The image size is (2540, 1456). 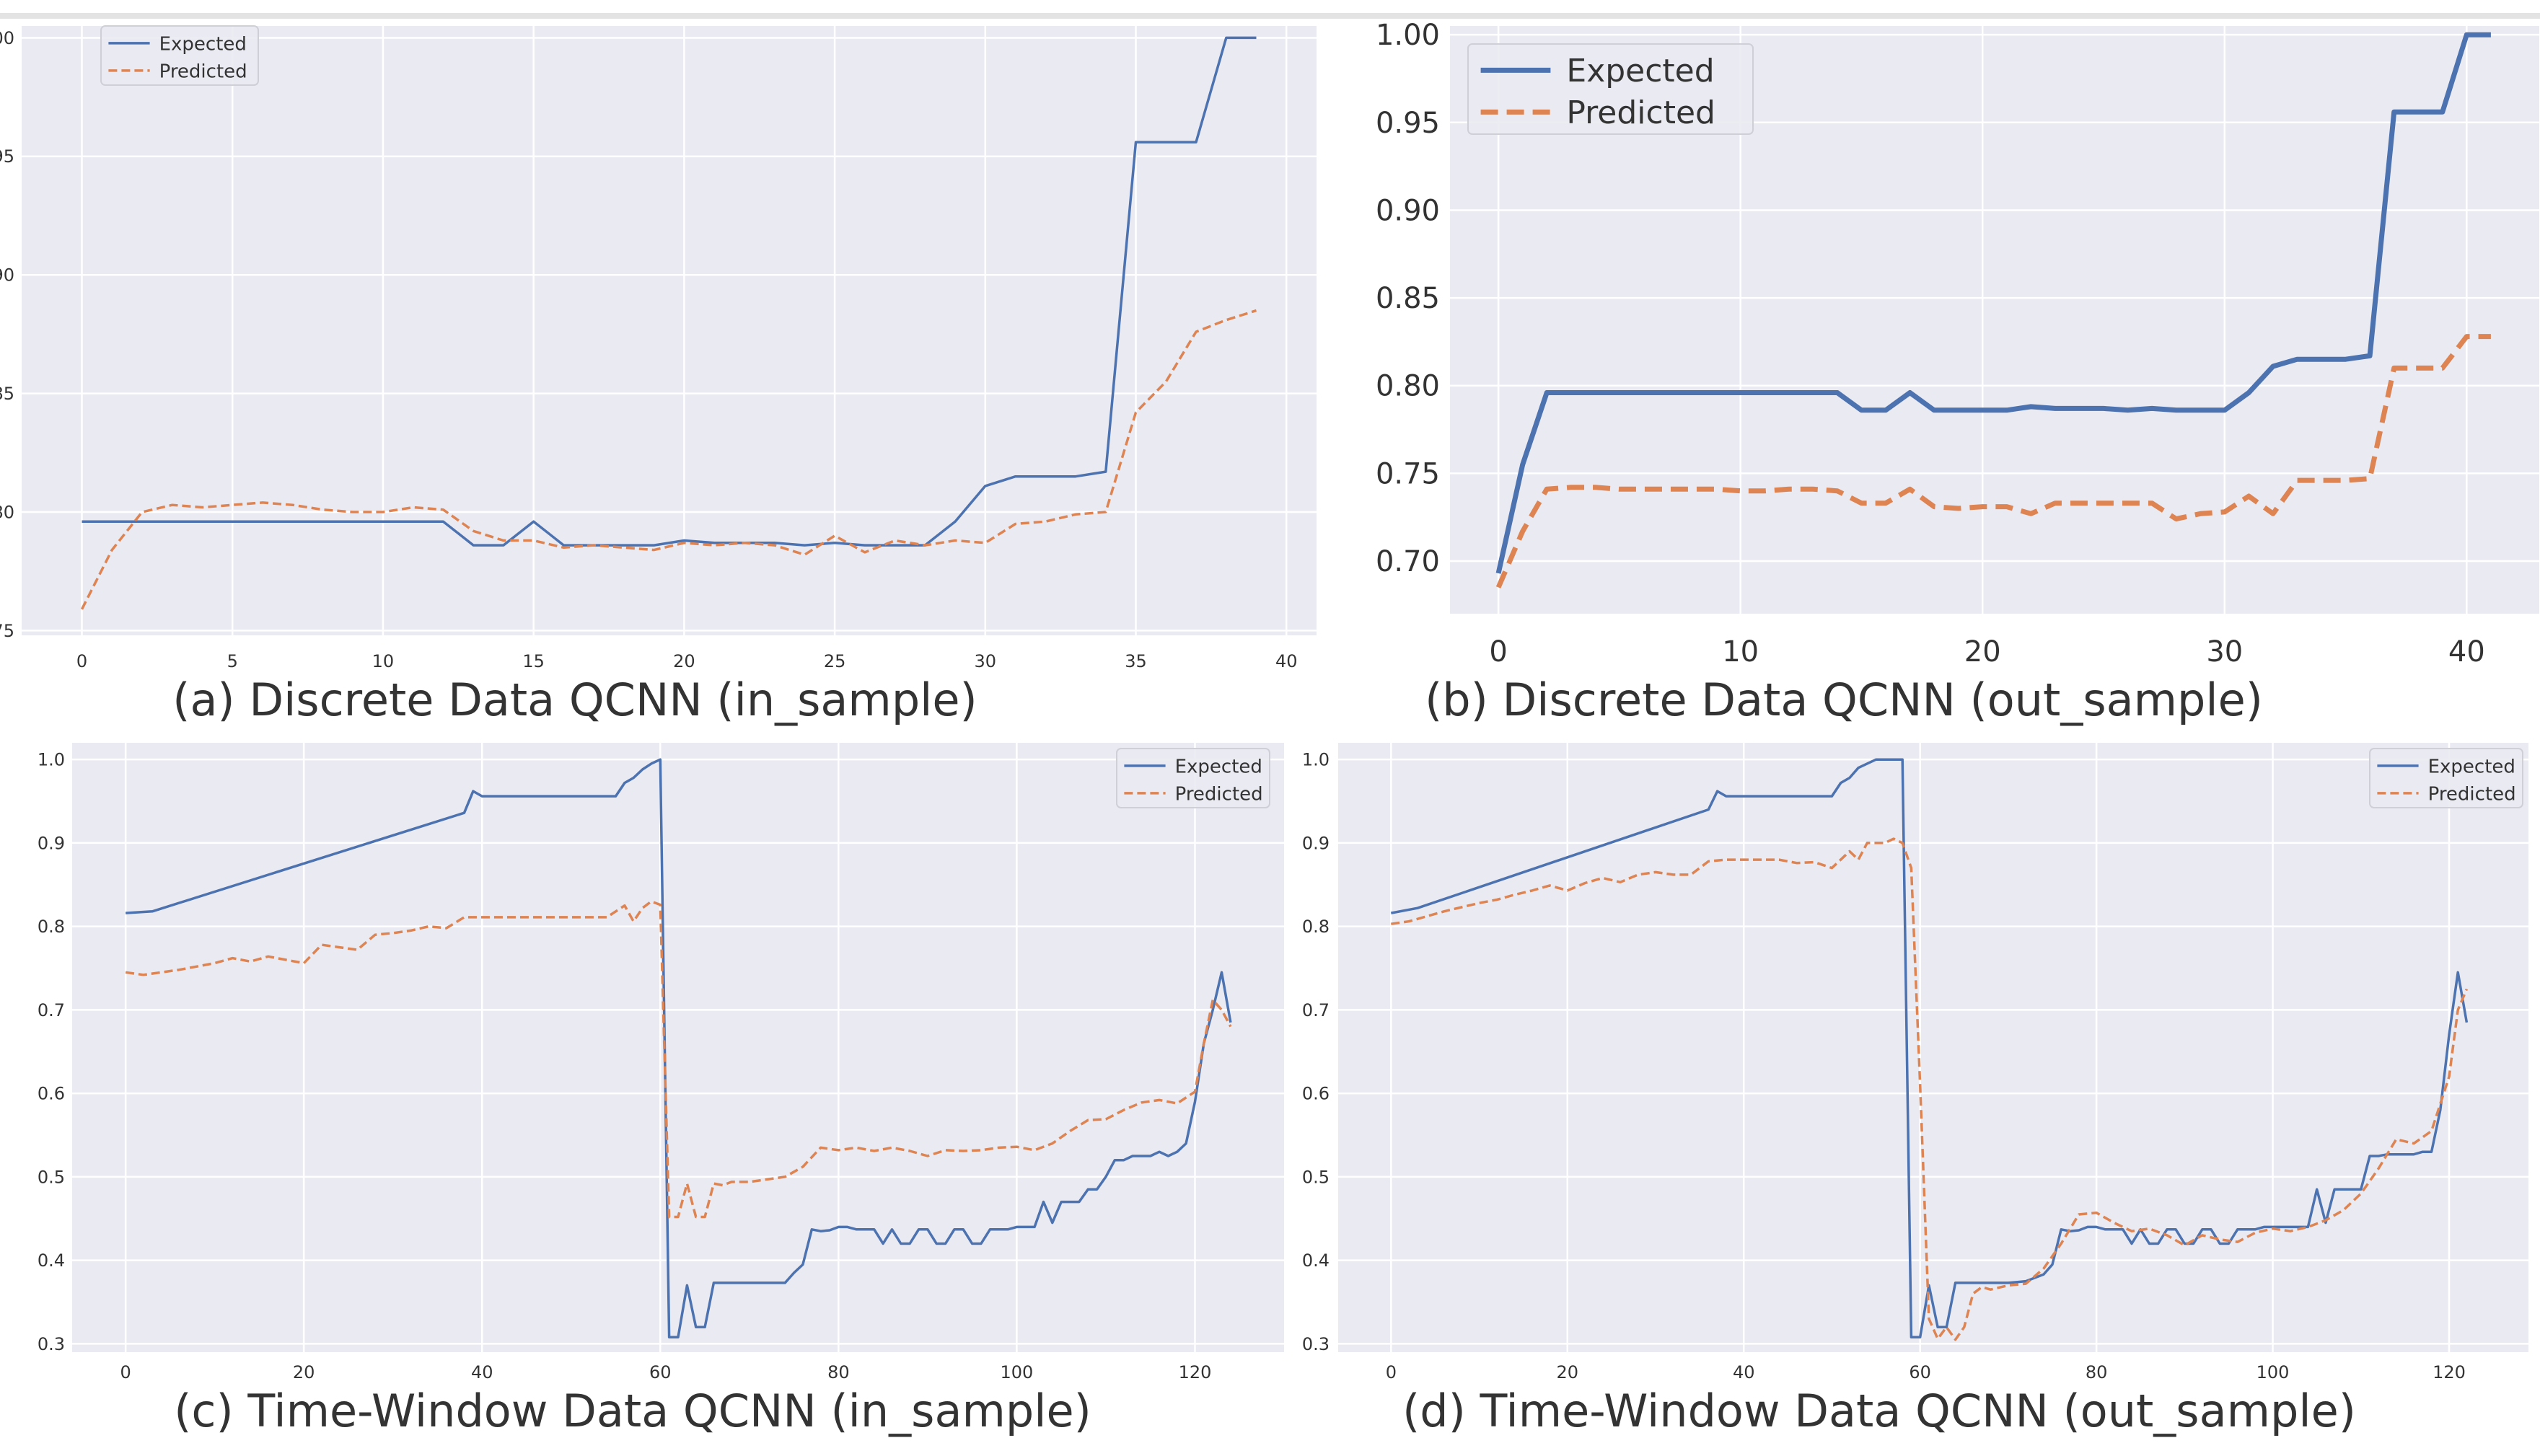 What do you see at coordinates (1879, 1411) in the screenshot?
I see `chart-d-caption: (d) Time-Window Data QCNN (out_sample)` at bounding box center [1879, 1411].